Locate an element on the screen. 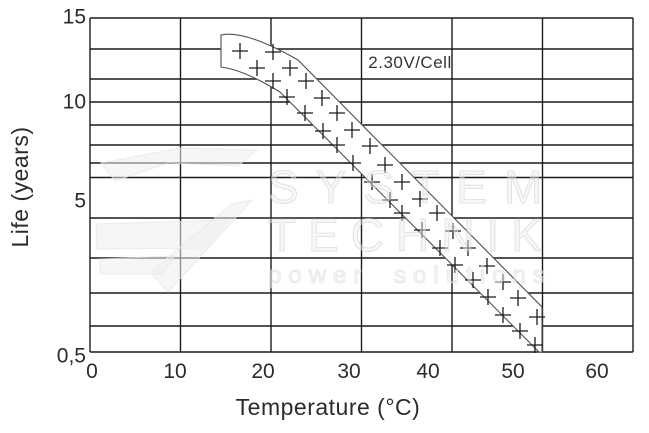 This screenshot has height=433, width=649. cell-voltage-annotation: 2.30V/Cell is located at coordinates (410, 62).